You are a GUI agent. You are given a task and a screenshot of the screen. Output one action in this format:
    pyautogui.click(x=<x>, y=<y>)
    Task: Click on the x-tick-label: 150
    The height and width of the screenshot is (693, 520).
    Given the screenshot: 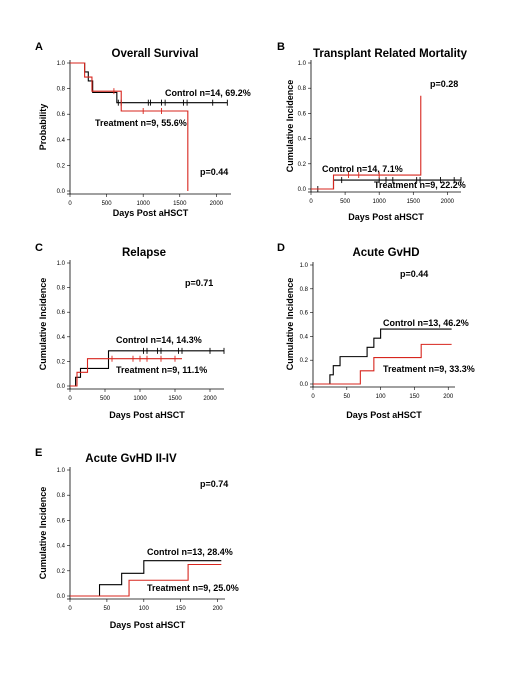 What is the action you would take?
    pyautogui.click(x=414, y=397)
    